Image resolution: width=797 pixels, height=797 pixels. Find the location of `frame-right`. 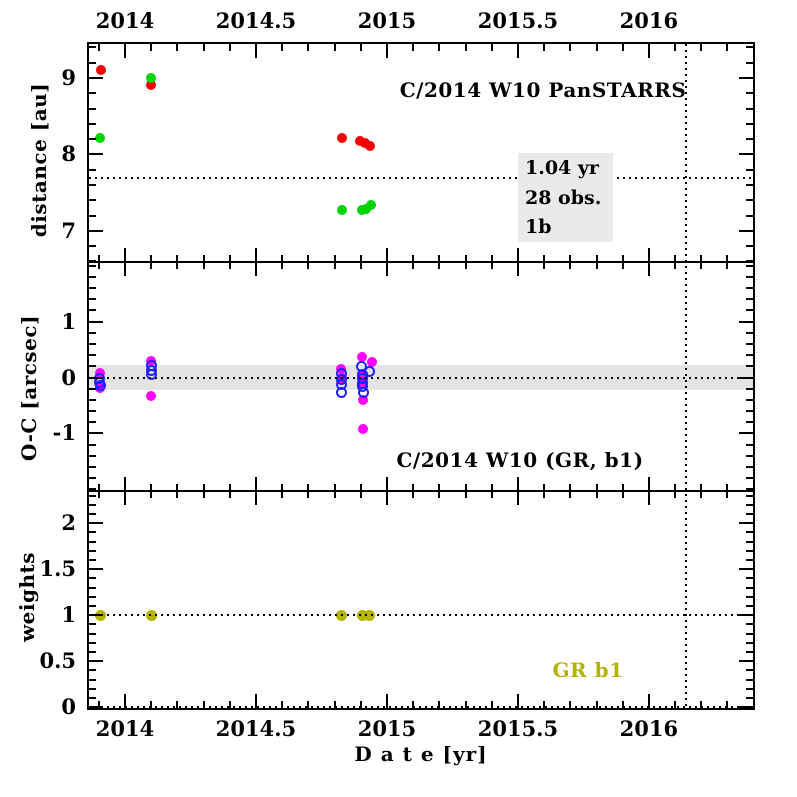

frame-right is located at coordinates (754, 376).